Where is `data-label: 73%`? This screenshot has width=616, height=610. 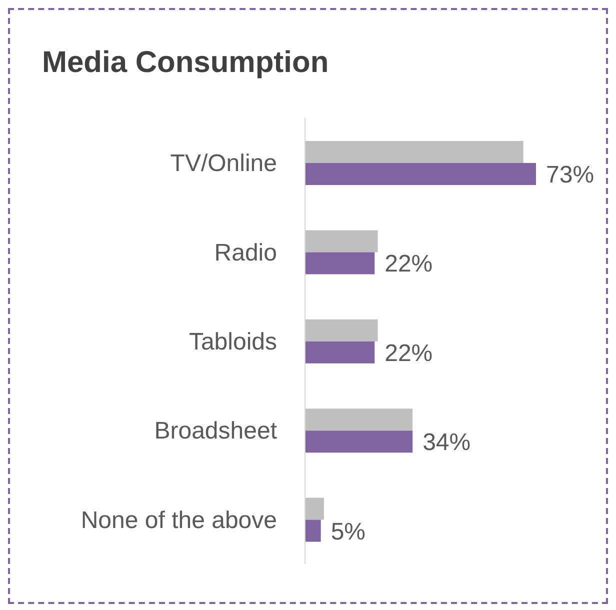
data-label: 73% is located at coordinates (570, 175).